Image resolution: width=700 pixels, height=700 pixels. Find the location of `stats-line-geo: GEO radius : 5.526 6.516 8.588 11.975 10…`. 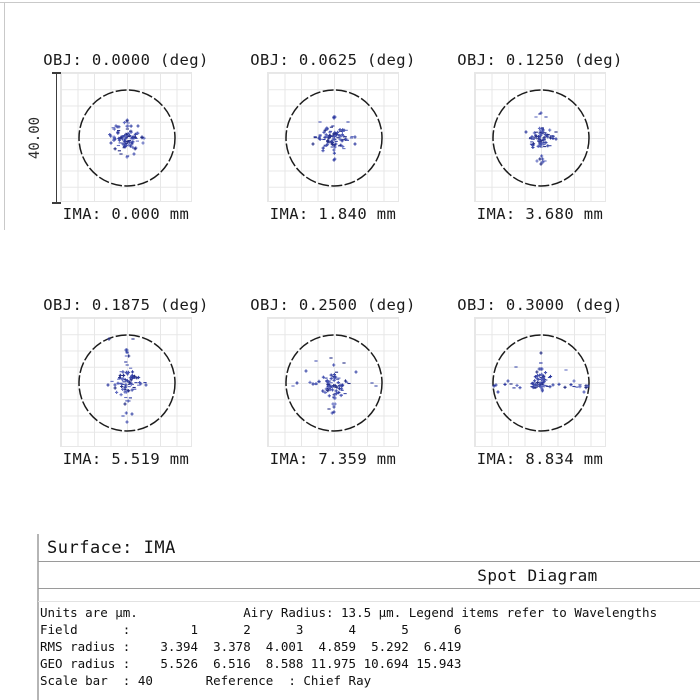

stats-line-geo: GEO radius : 5.526 6.516 8.588 11.975 10… is located at coordinates (251, 663).